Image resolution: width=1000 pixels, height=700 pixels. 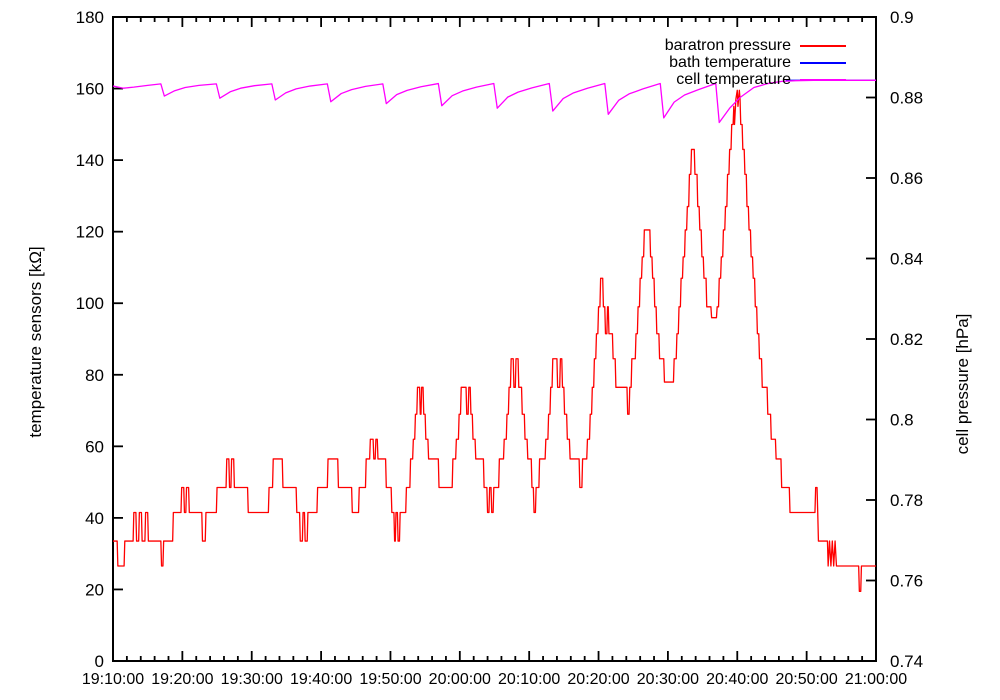 I want to click on x-tick-label: 20:10:00, so click(x=529, y=679).